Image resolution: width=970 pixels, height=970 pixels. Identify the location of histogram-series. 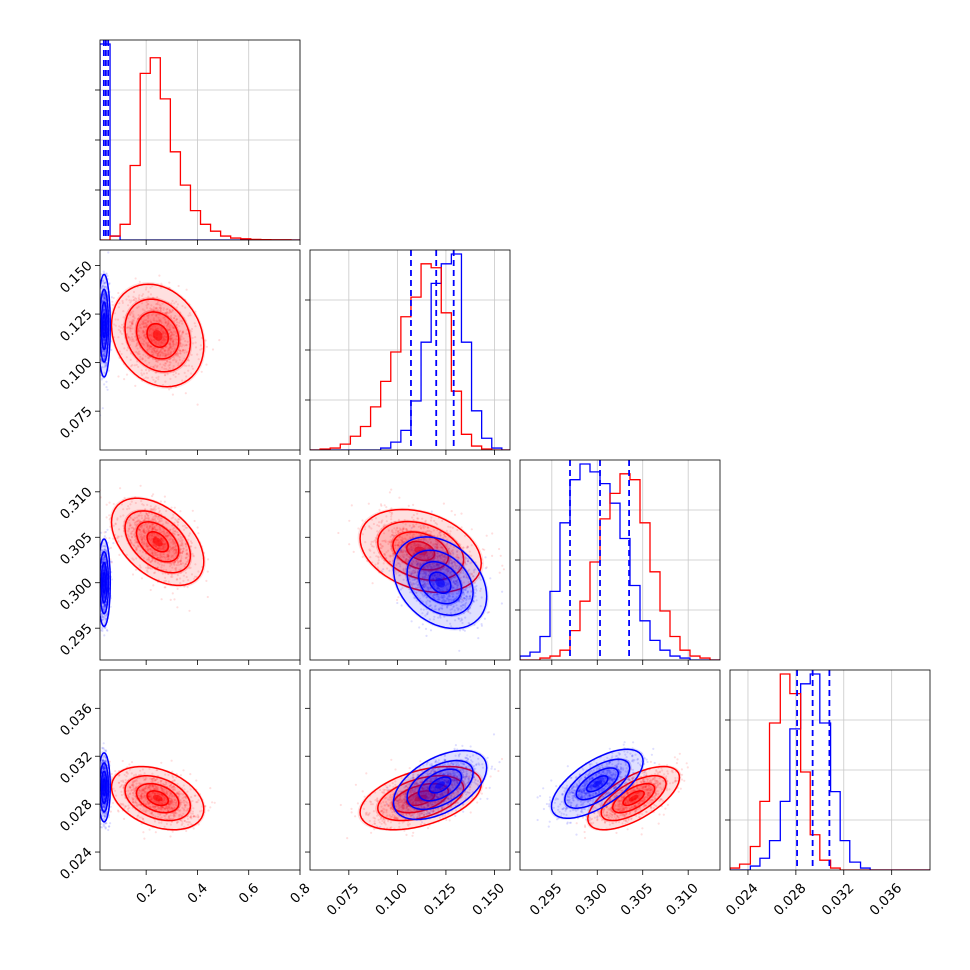
(620, 566).